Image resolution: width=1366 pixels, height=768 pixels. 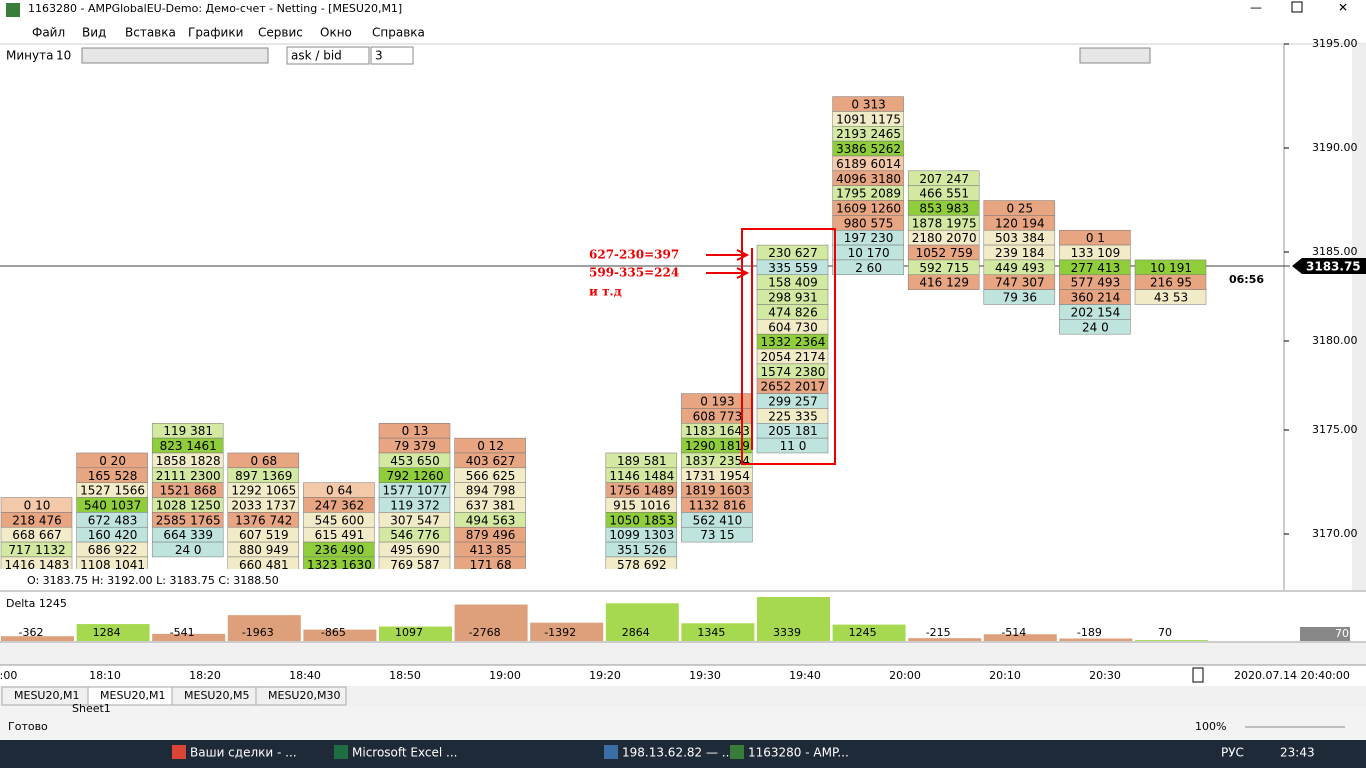 I want to click on zoom: 100%, so click(x=1210, y=726).